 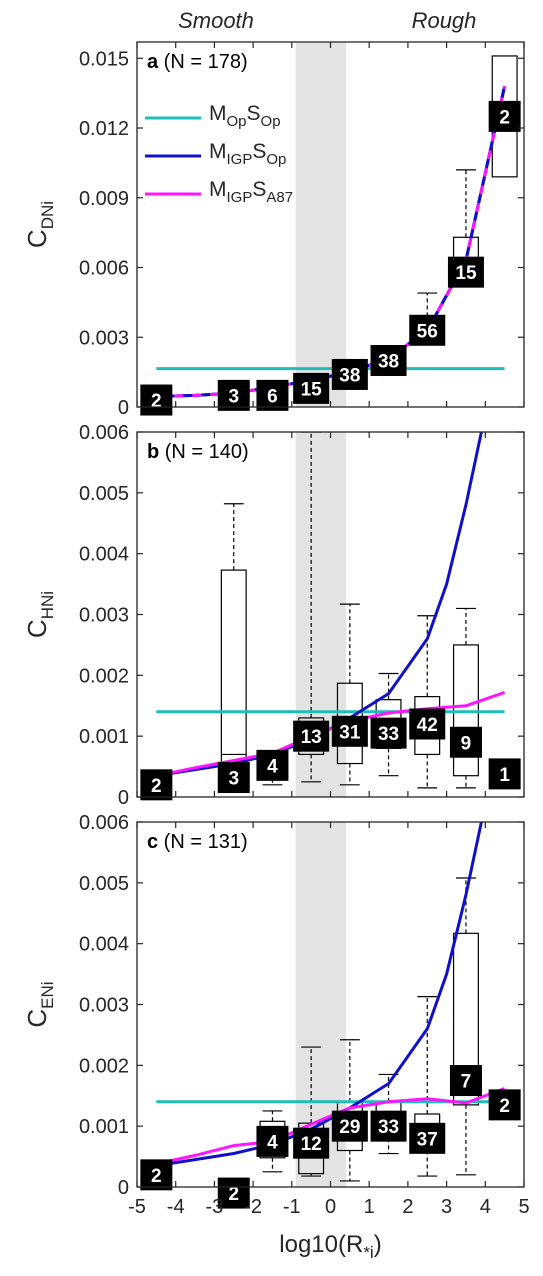 What do you see at coordinates (245, 116) in the screenshot?
I see `legend-label-MOpSOp: MOpSOp` at bounding box center [245, 116].